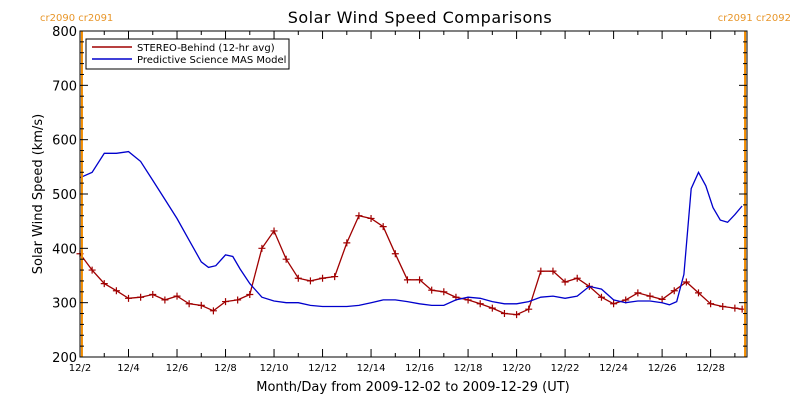 The width and height of the screenshot is (800, 400). What do you see at coordinates (128, 368) in the screenshot?
I see `x-tick-label: 12/4` at bounding box center [128, 368].